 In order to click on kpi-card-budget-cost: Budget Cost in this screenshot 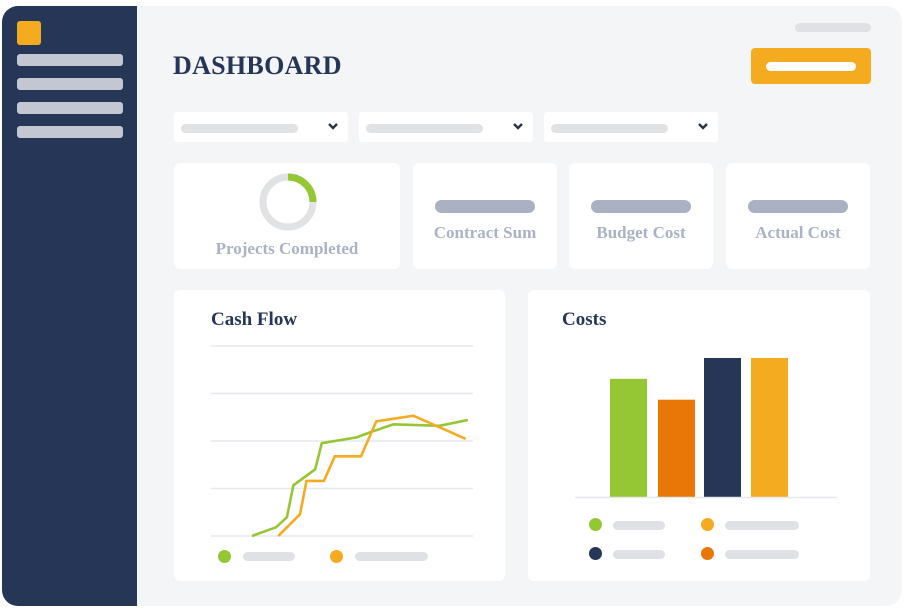, I will do `click(641, 216)`.